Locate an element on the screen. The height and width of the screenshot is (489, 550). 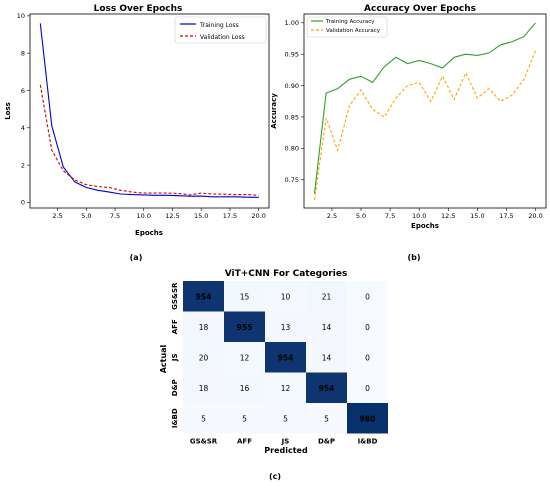
accuracy-series-lines is located at coordinates (425, 111).